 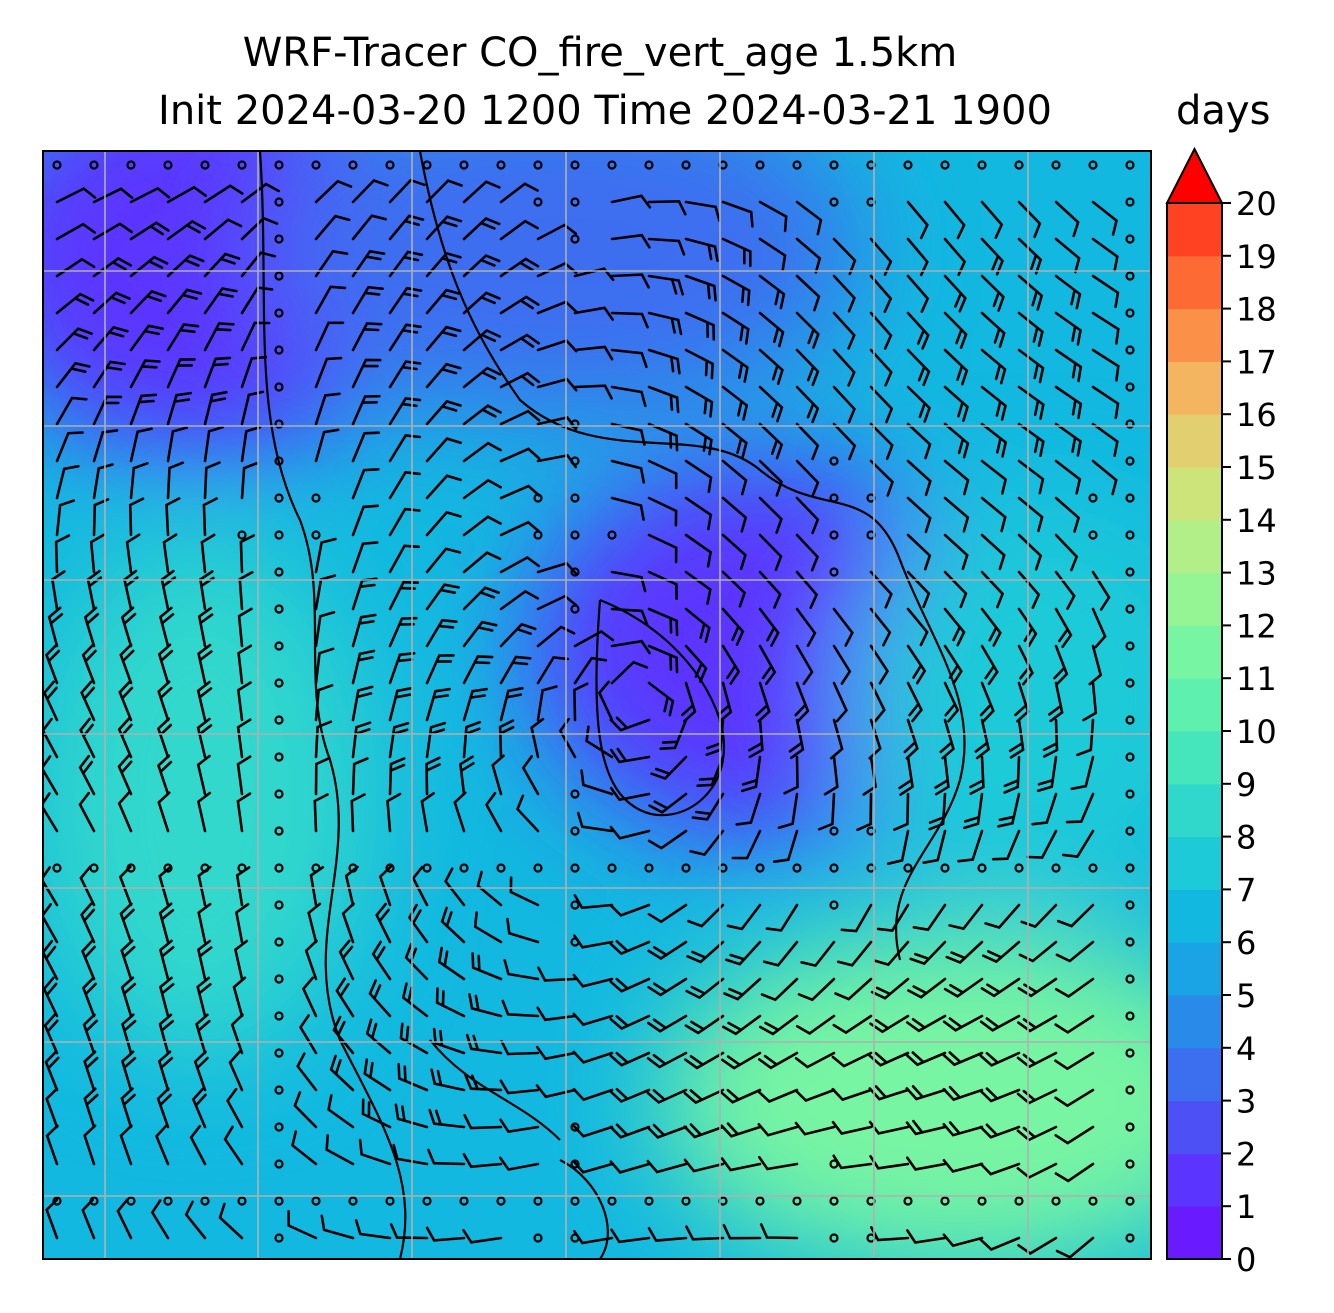 I want to click on colorbar-band, so click(x=1194, y=388).